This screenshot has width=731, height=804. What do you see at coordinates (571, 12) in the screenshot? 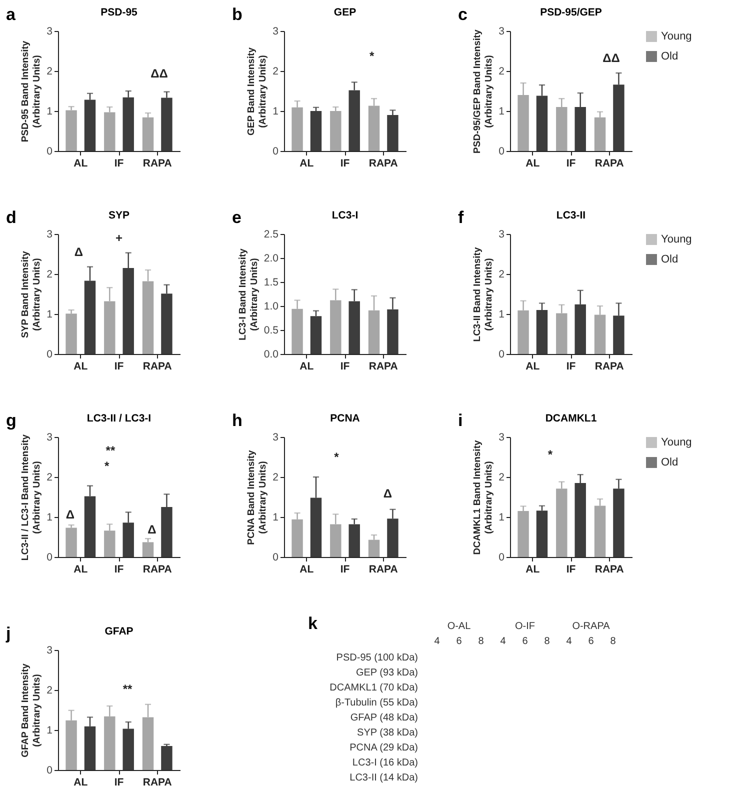
I see `chart-title: PSD-95/GEP` at bounding box center [571, 12].